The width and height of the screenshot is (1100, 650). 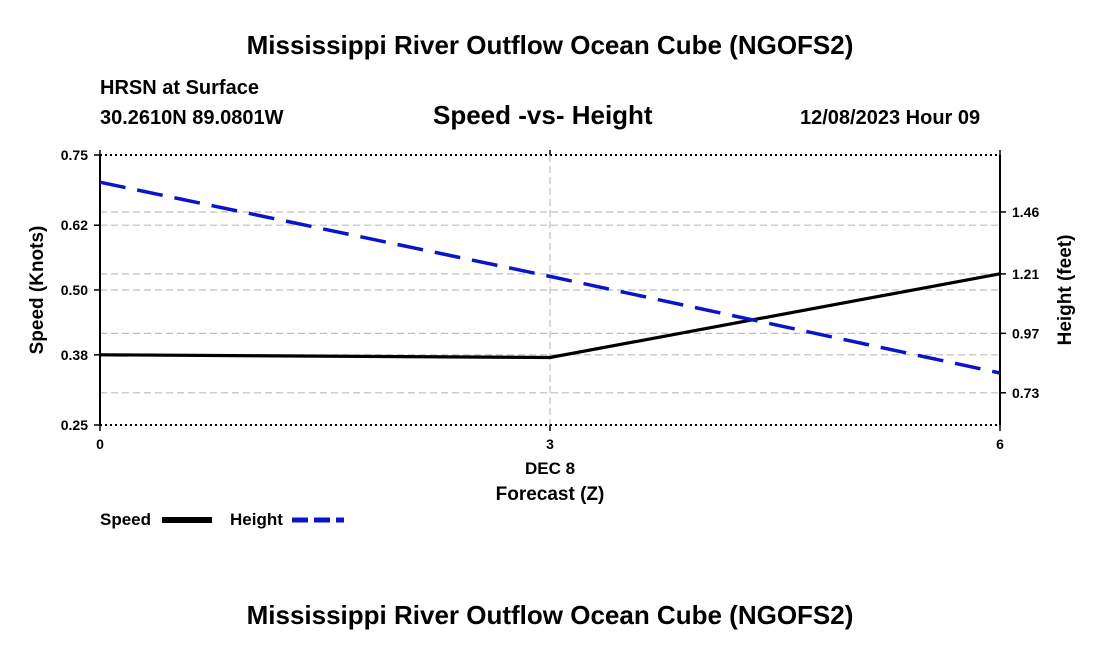 I want to click on x-date-label: DEC 8, so click(x=550, y=468).